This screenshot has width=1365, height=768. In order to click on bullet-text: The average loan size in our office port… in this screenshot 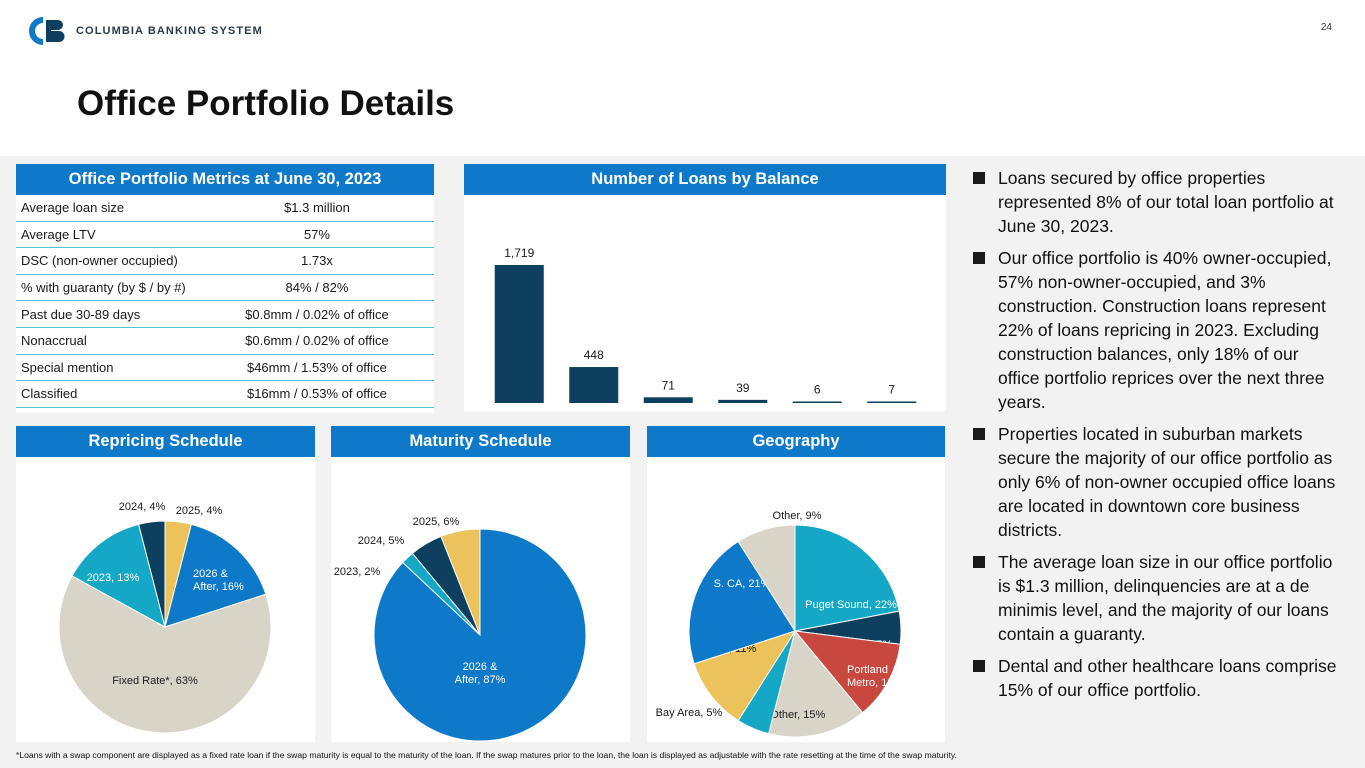, I will do `click(1165, 598)`.